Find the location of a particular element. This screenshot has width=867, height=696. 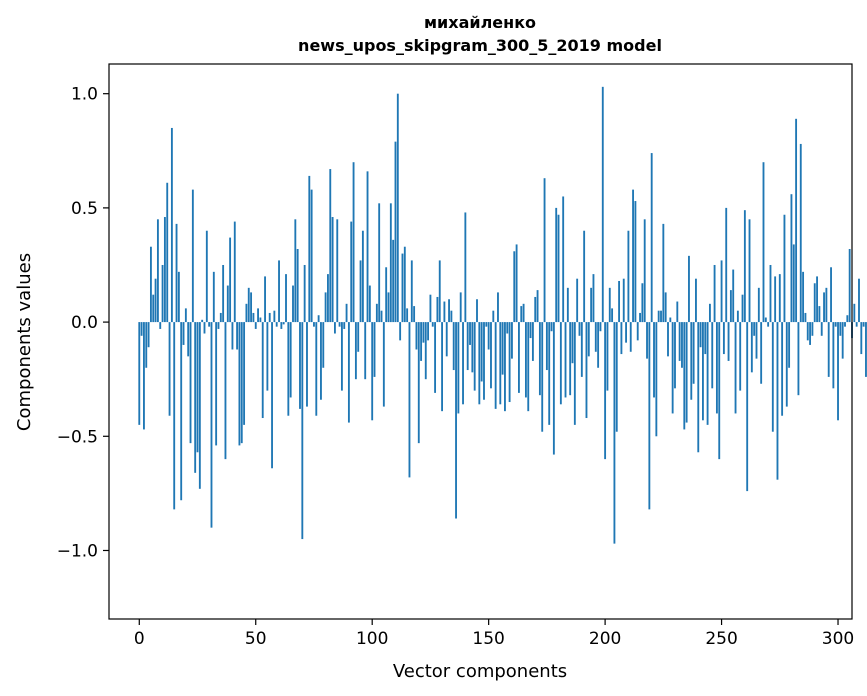

x-tick-label: 50 is located at coordinates (256, 639).